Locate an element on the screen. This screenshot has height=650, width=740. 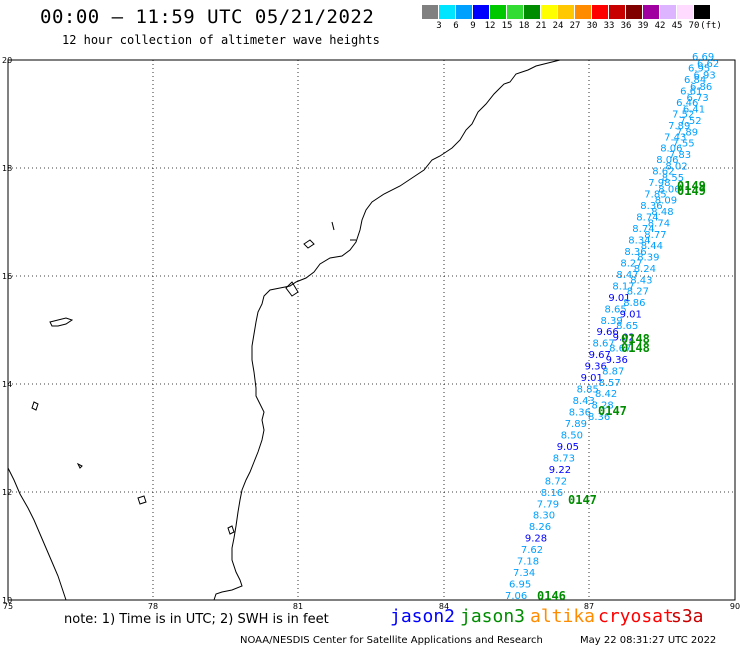
track1-value: 7.34 is located at coordinates (524, 573).